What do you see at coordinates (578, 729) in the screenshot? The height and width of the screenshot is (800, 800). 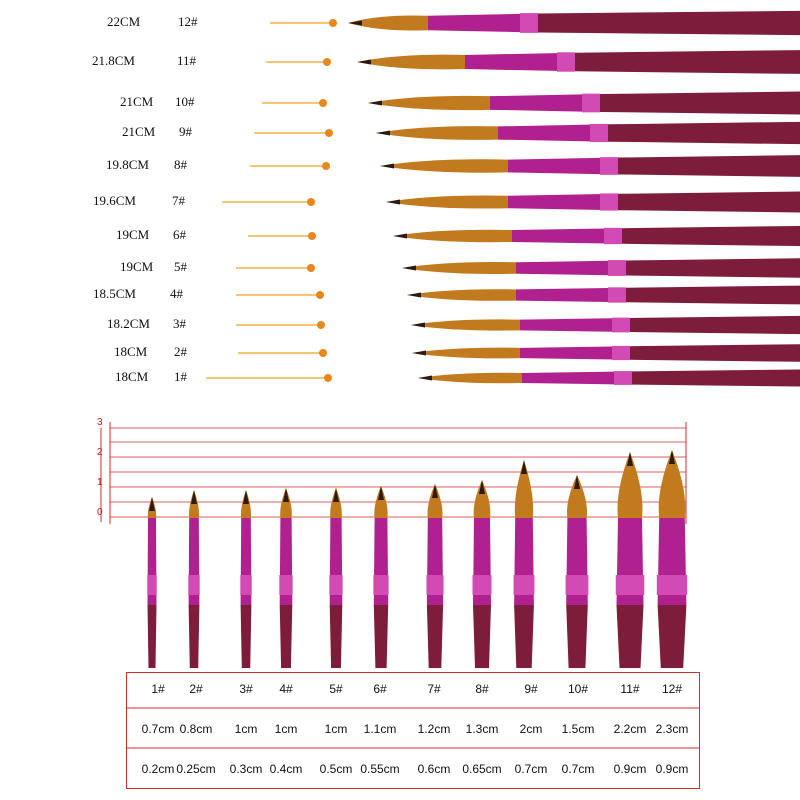 I see `hair-length-cell: 1.5cm` at bounding box center [578, 729].